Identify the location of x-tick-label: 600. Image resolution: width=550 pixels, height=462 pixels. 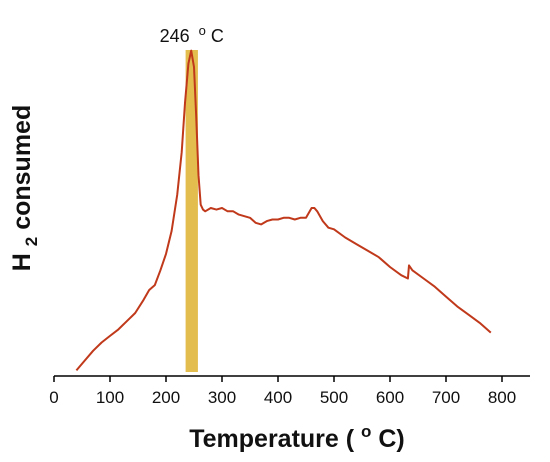
(390, 397).